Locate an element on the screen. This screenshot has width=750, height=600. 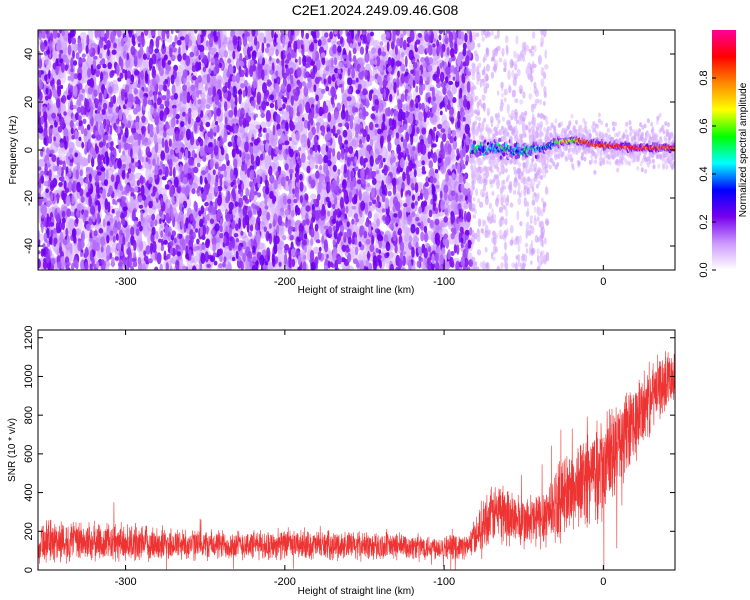
snr-xtick-label: -100 is located at coordinates (444, 582).